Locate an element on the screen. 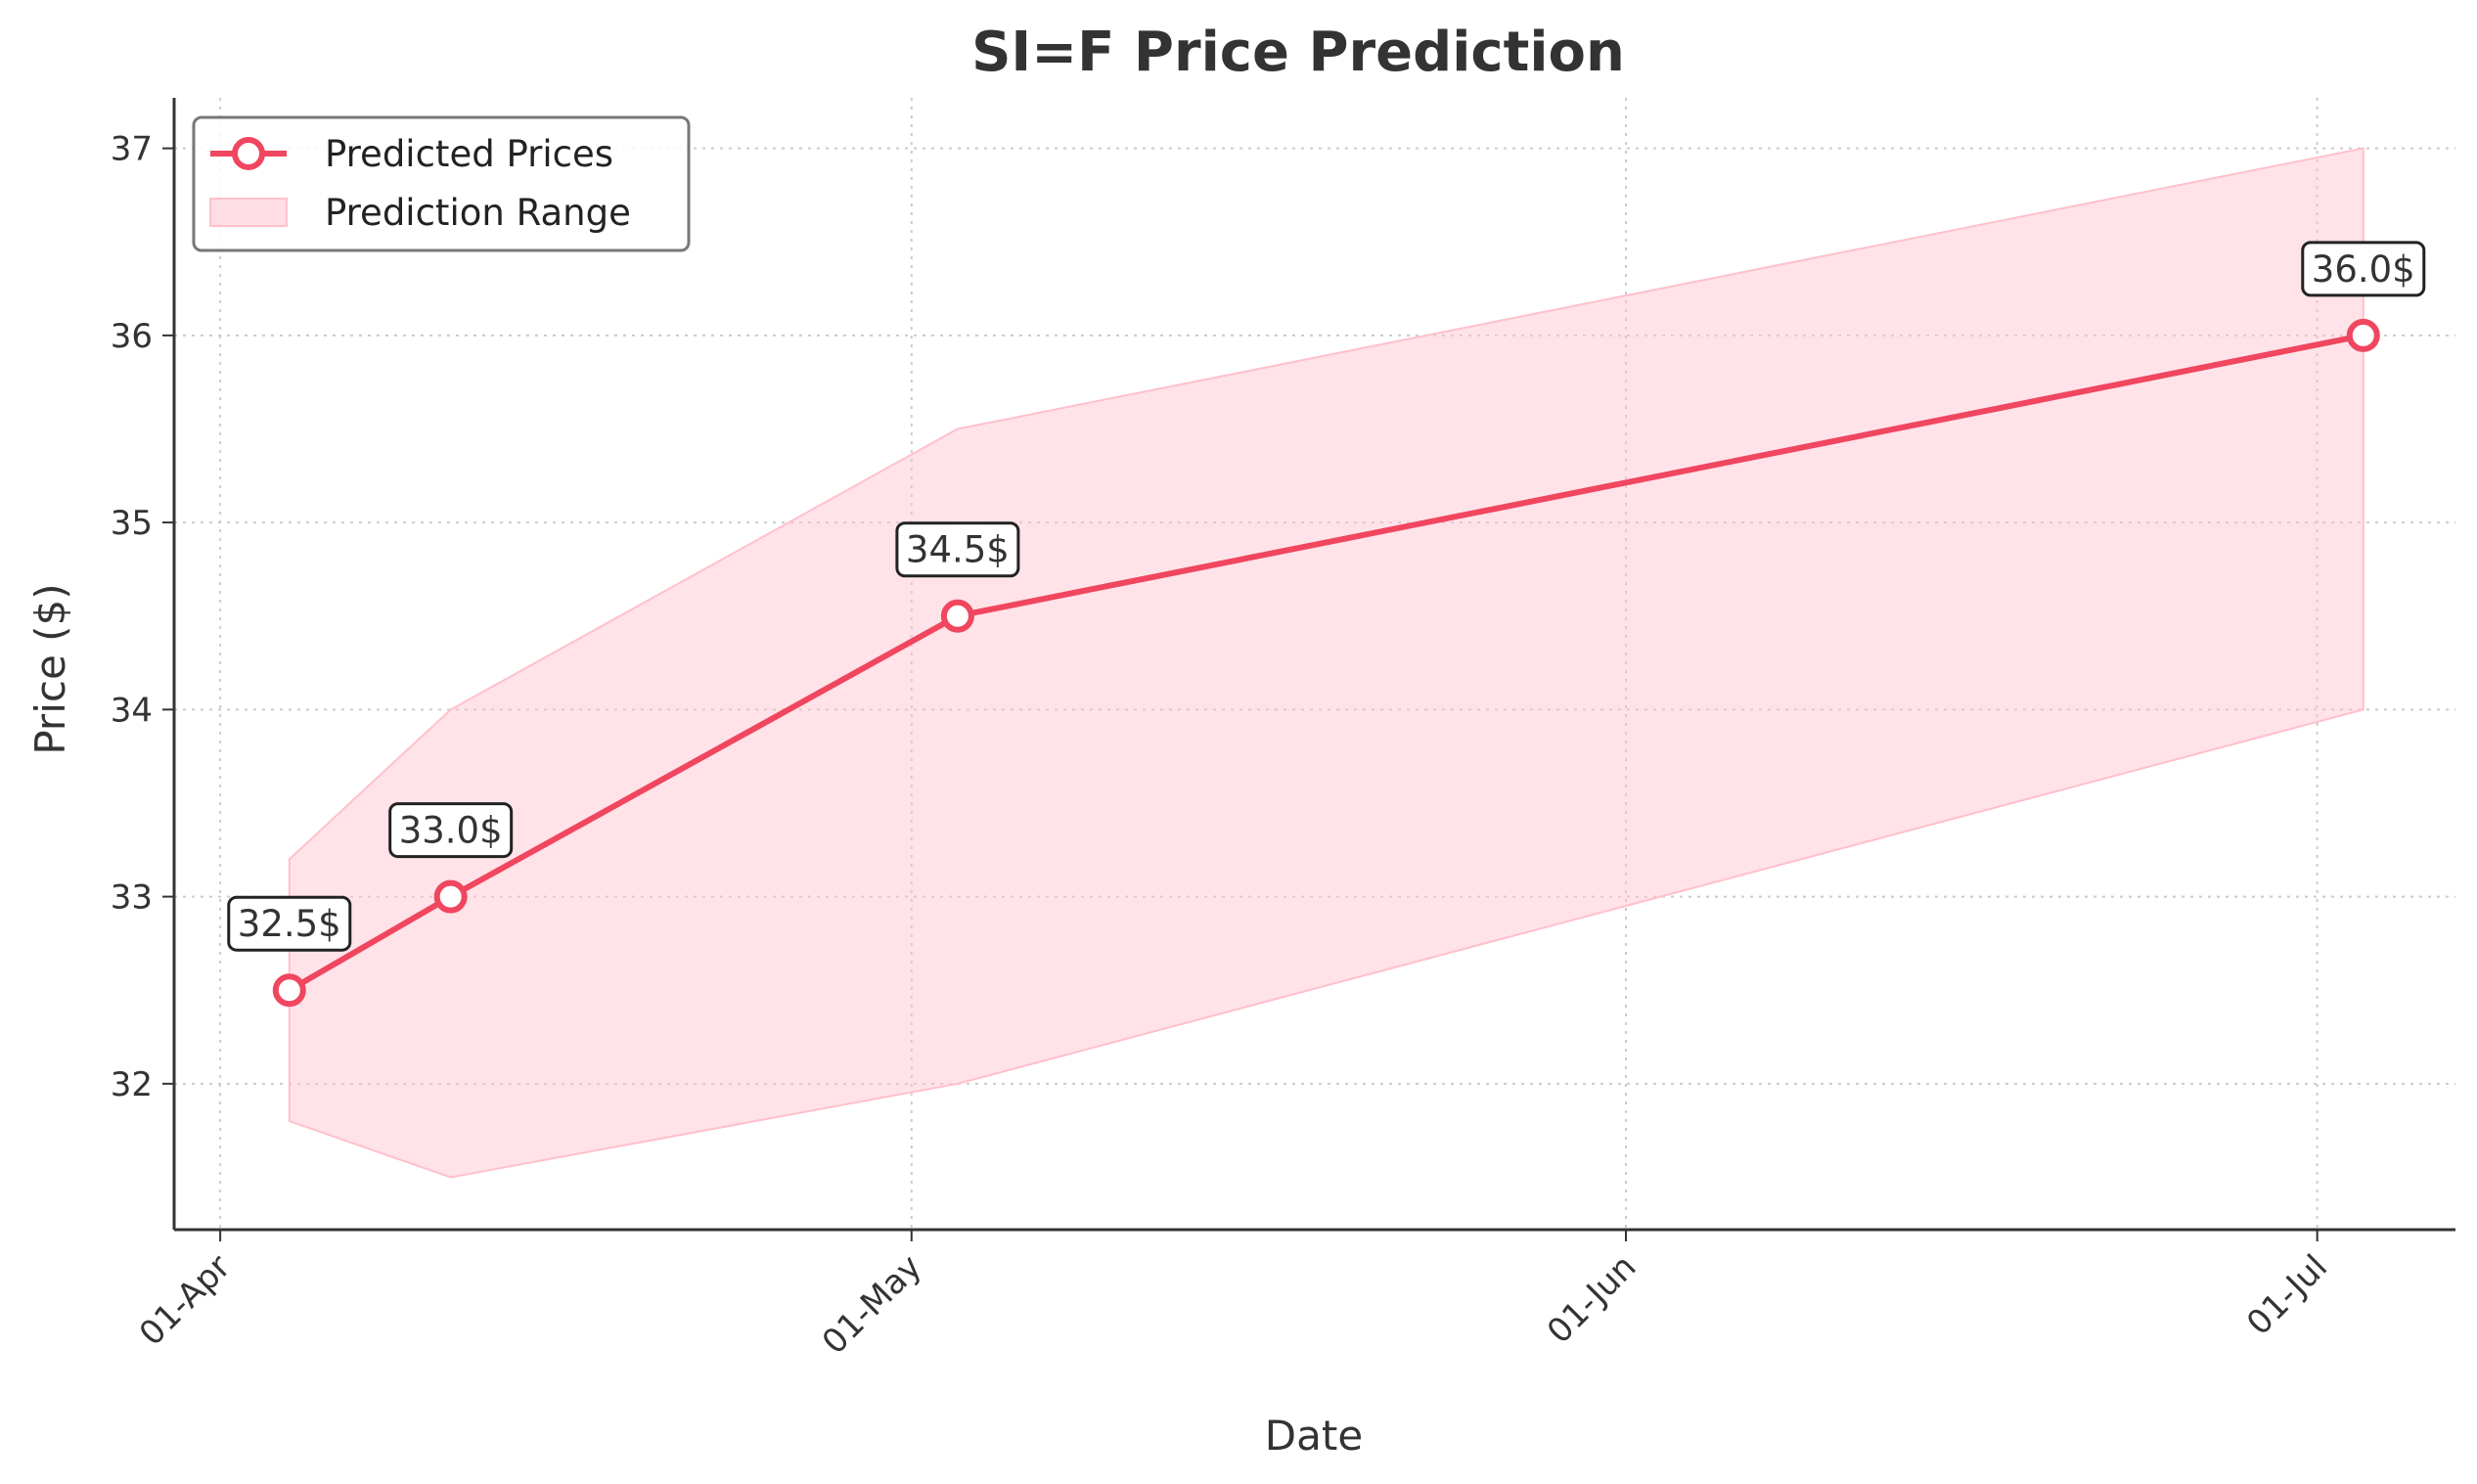  data-label: 33.0$ is located at coordinates (451, 831).